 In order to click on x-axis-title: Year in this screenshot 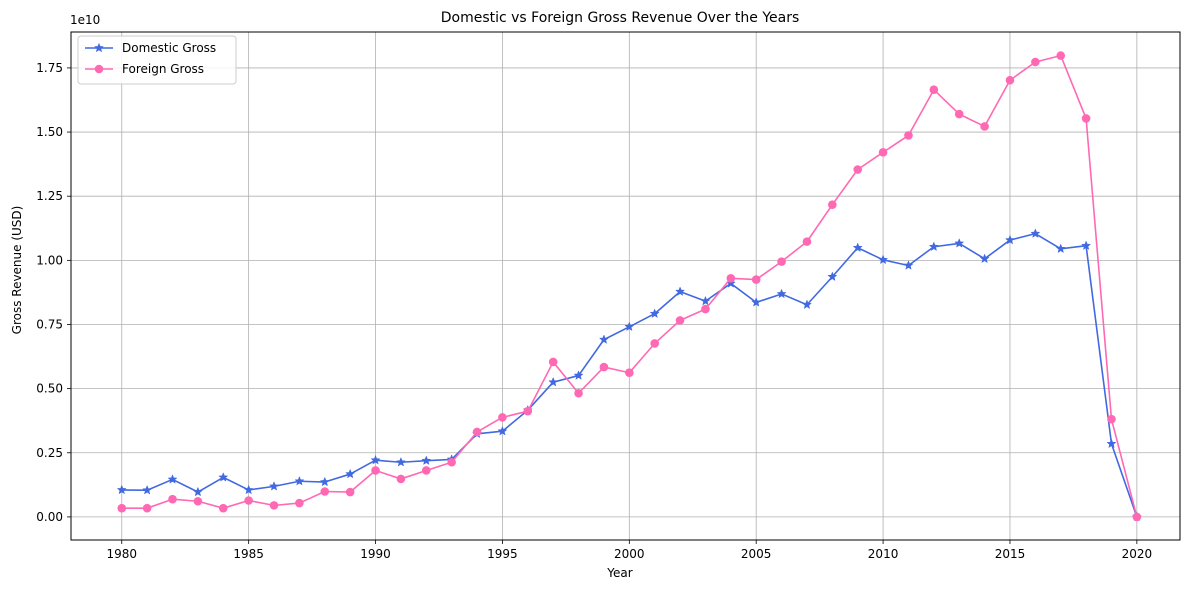, I will do `click(619, 573)`.